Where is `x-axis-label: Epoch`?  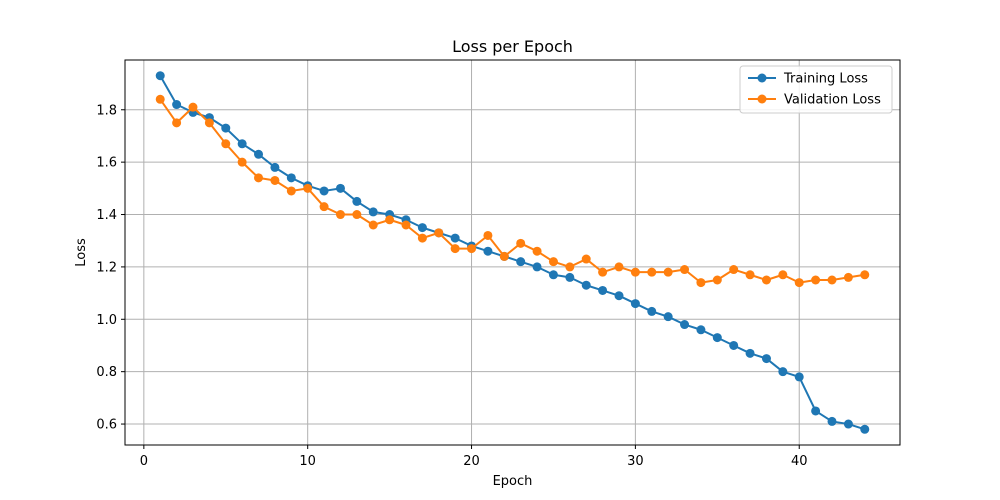
x-axis-label: Epoch is located at coordinates (513, 481).